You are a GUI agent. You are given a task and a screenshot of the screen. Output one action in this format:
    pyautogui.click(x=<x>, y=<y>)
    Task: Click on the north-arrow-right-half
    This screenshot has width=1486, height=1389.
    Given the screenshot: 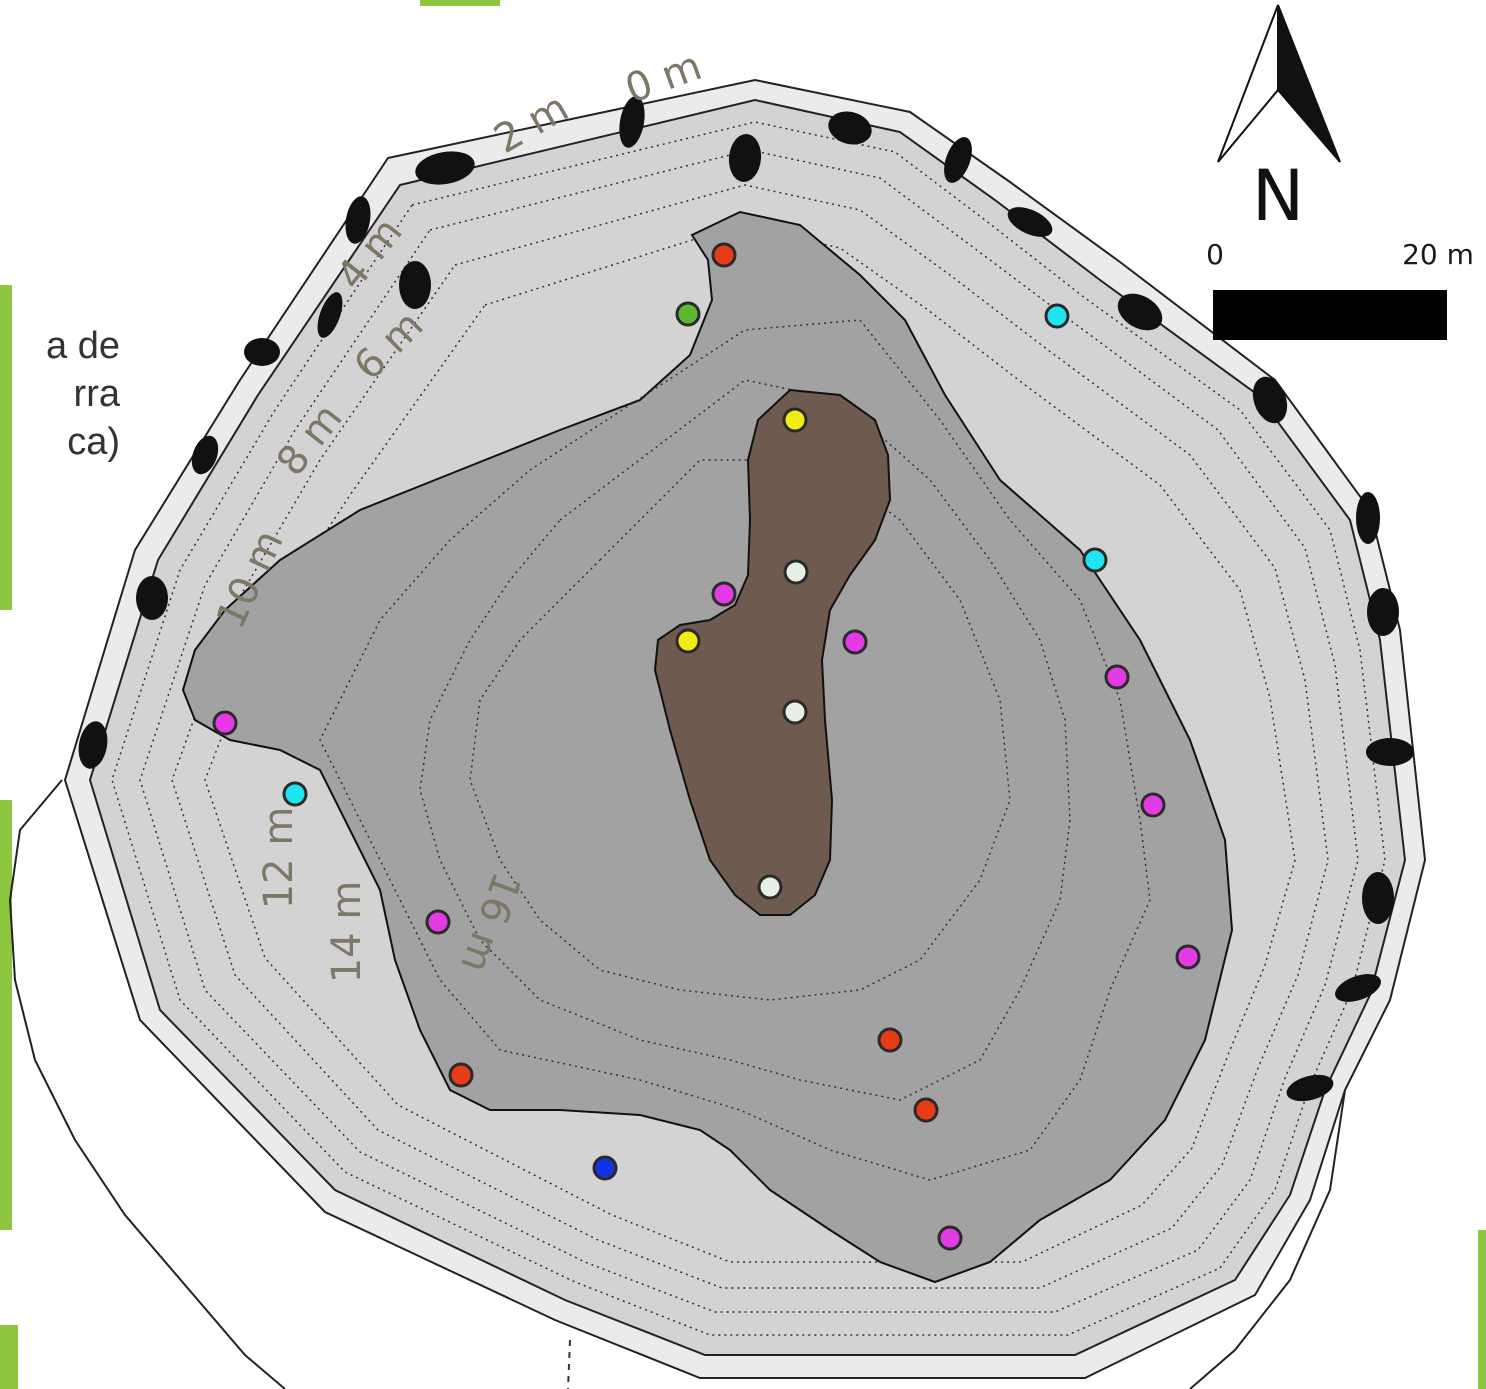 What is the action you would take?
    pyautogui.click(x=1309, y=83)
    